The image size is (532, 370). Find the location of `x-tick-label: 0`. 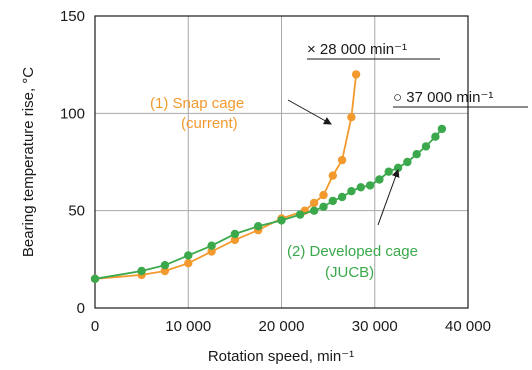

x-tick-label: 0 is located at coordinates (95, 326).